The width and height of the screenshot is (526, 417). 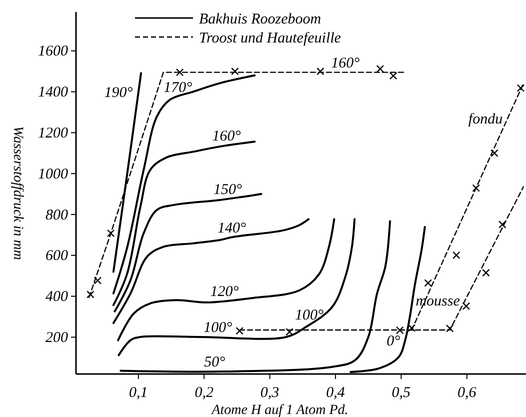 I want to click on x-tick-label: 0,3, so click(x=270, y=393).